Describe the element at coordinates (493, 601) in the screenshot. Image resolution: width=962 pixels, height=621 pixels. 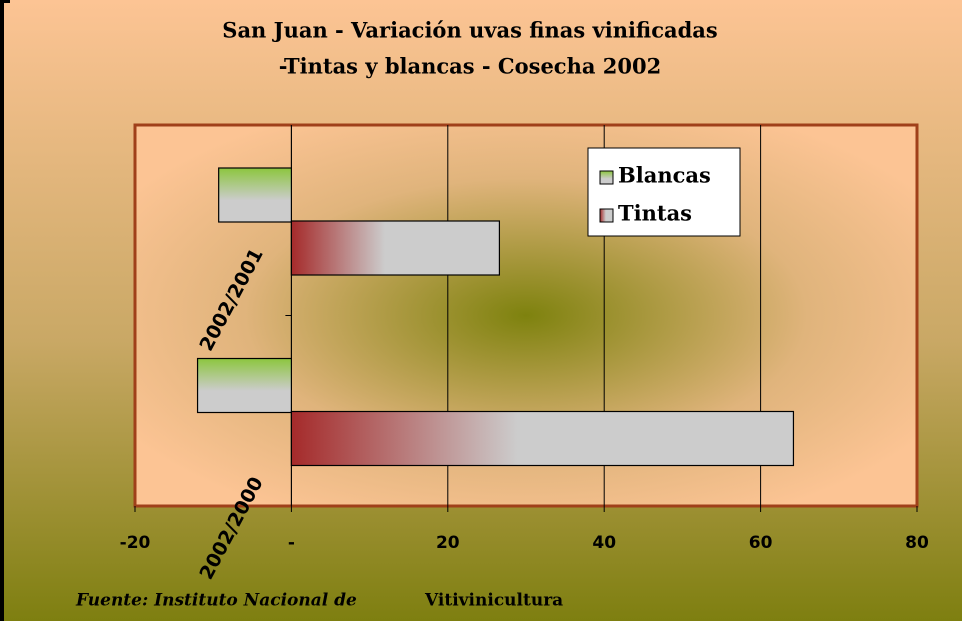
I see `source-note: Vitivinicultura` at that location.